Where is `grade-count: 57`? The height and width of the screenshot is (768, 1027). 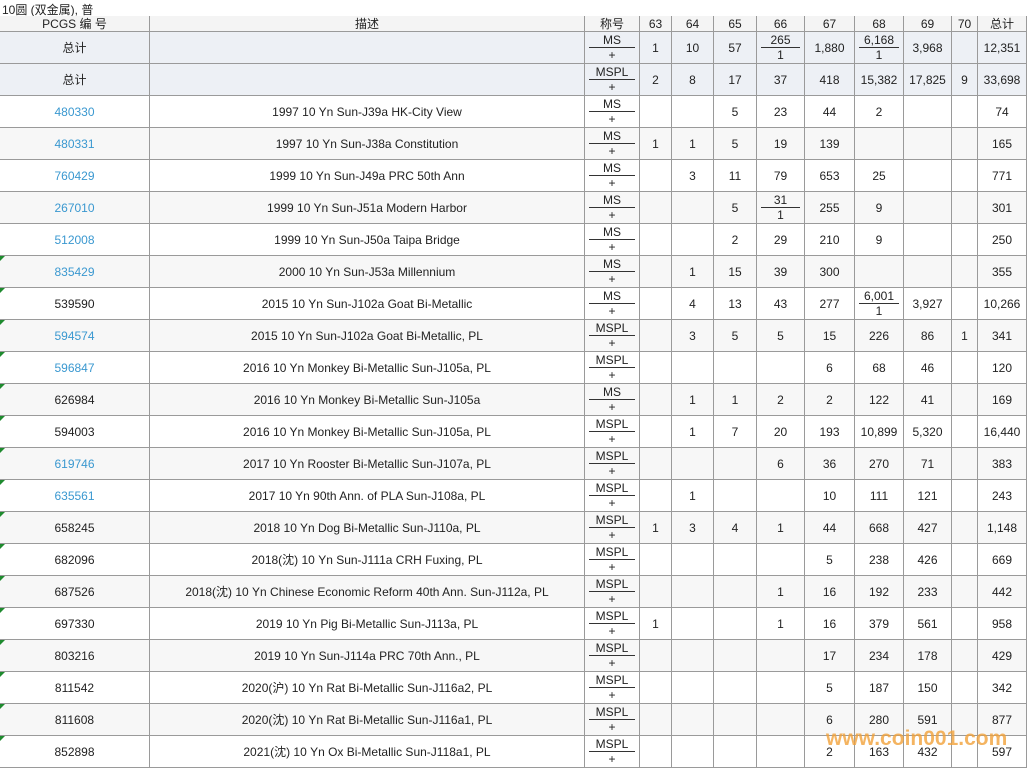 grade-count: 57 is located at coordinates (735, 48).